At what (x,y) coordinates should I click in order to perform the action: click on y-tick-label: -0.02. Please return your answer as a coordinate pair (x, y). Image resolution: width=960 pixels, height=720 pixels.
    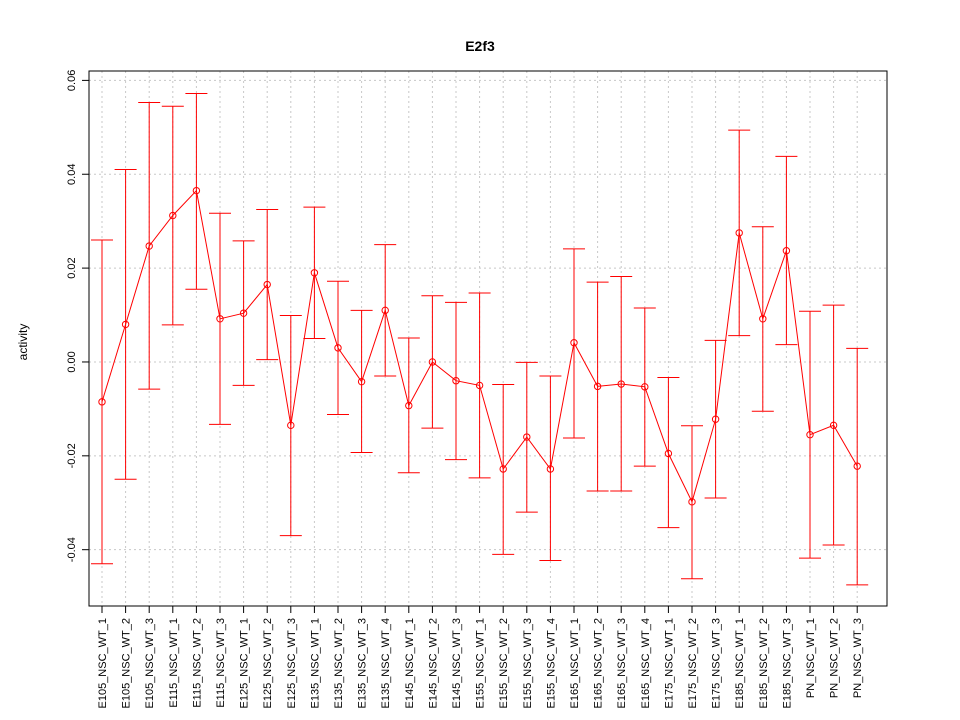
    Looking at the image, I should click on (72, 455).